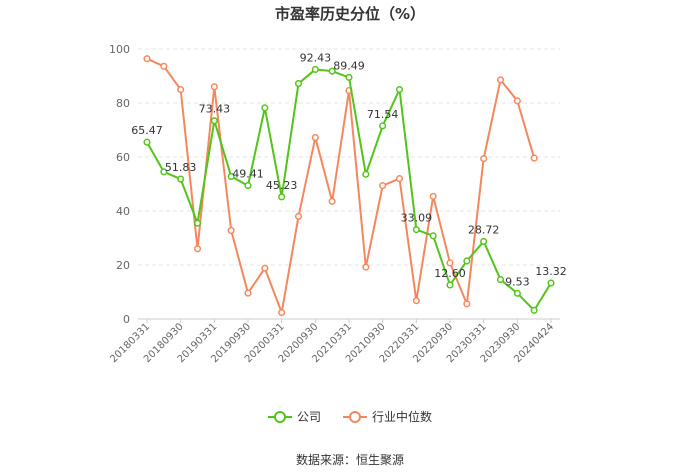  I want to click on data-label: 65.47, so click(147, 130).